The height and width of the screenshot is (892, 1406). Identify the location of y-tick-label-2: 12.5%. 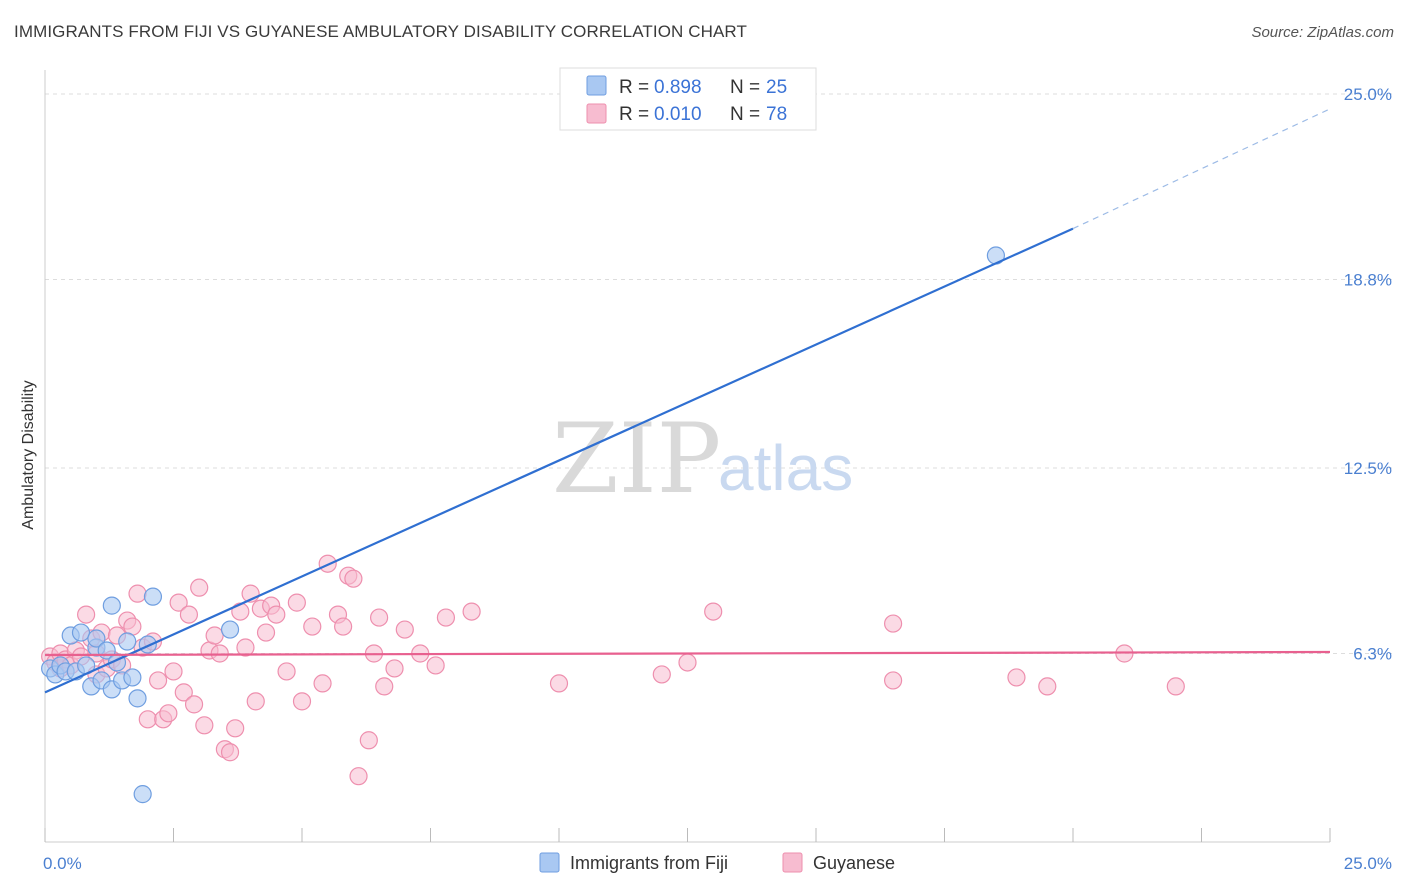
(1368, 468).